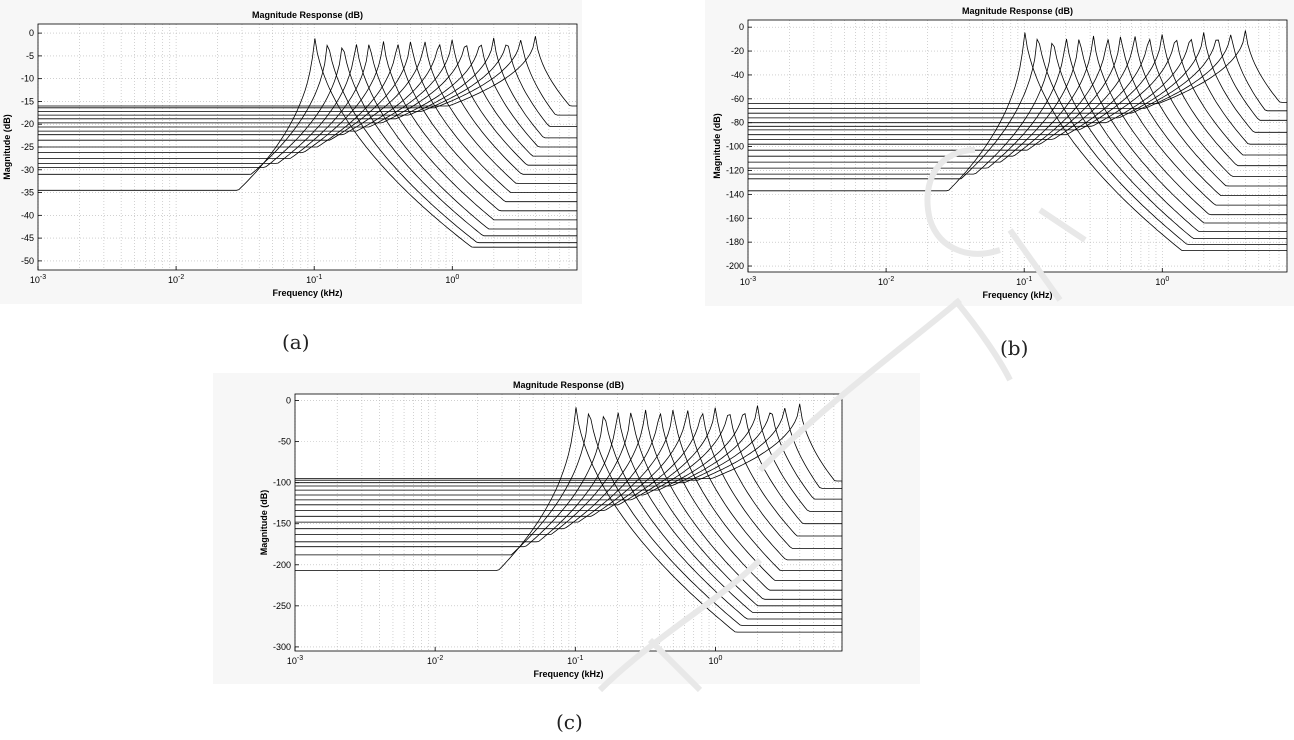 This screenshot has width=1294, height=740. Describe the element at coordinates (569, 722) in the screenshot. I see `caption-c: (c)` at that location.